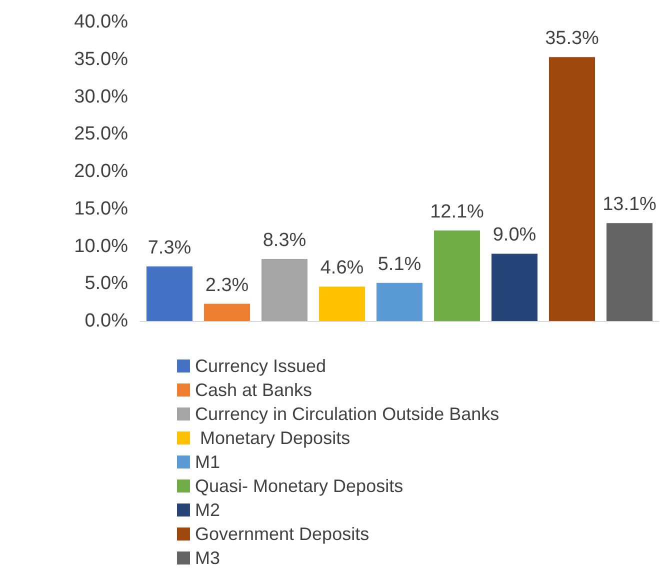 This screenshot has height=576, width=671. I want to click on data-label: 7.3%, so click(170, 247).